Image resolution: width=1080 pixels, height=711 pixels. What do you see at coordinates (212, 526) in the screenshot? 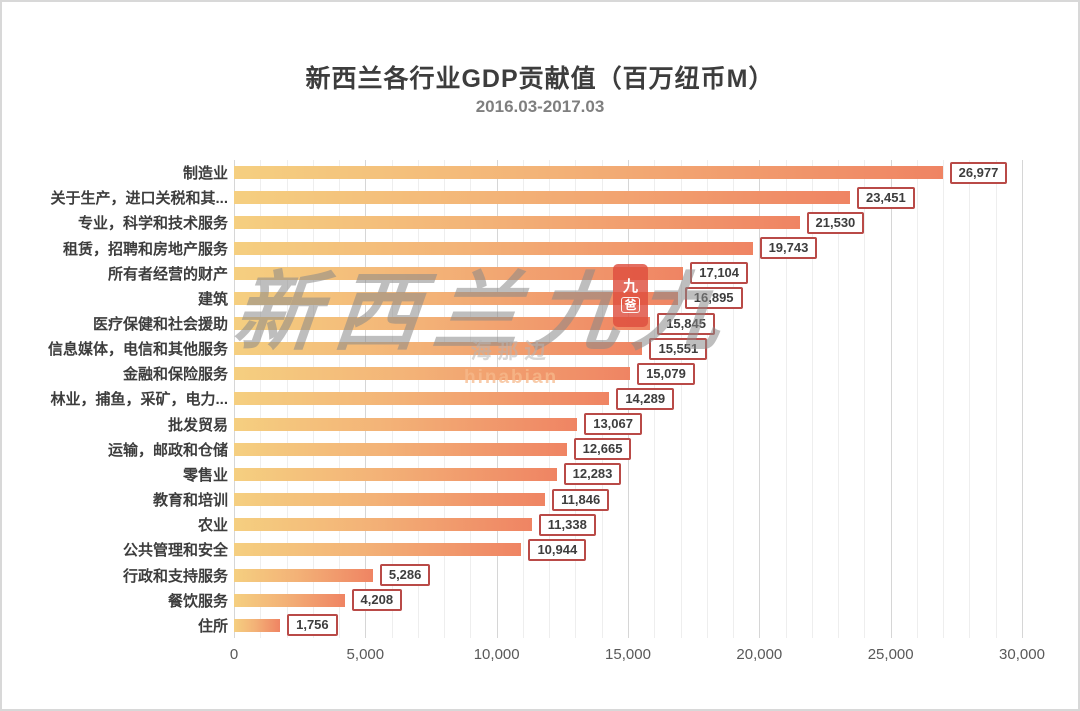
I see `category-label: 农业` at bounding box center [212, 526].